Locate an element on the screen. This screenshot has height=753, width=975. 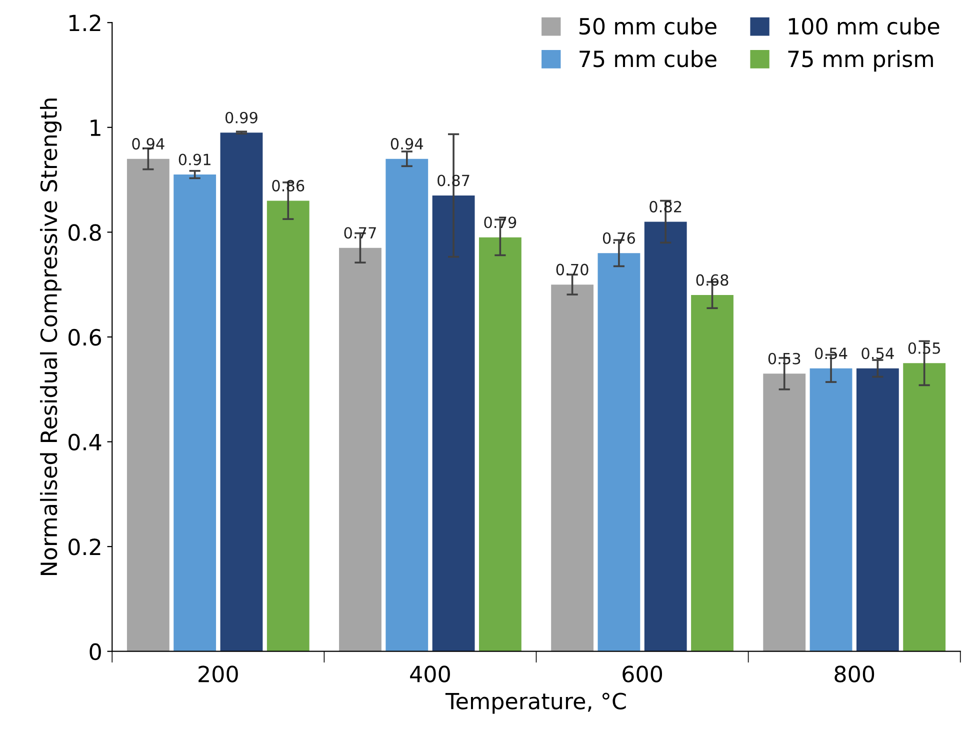
data-label: 0.77 is located at coordinates (360, 233).